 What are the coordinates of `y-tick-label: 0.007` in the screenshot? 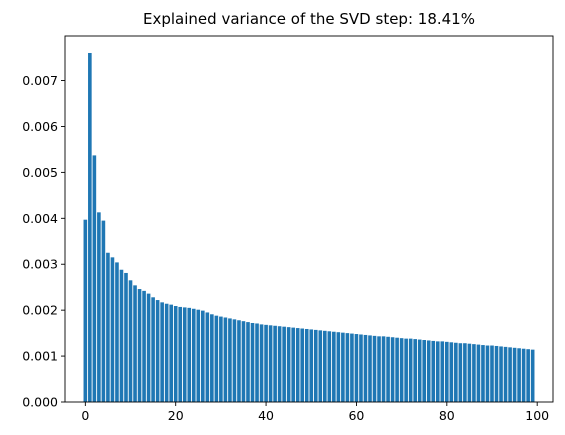 It's located at (40, 80).